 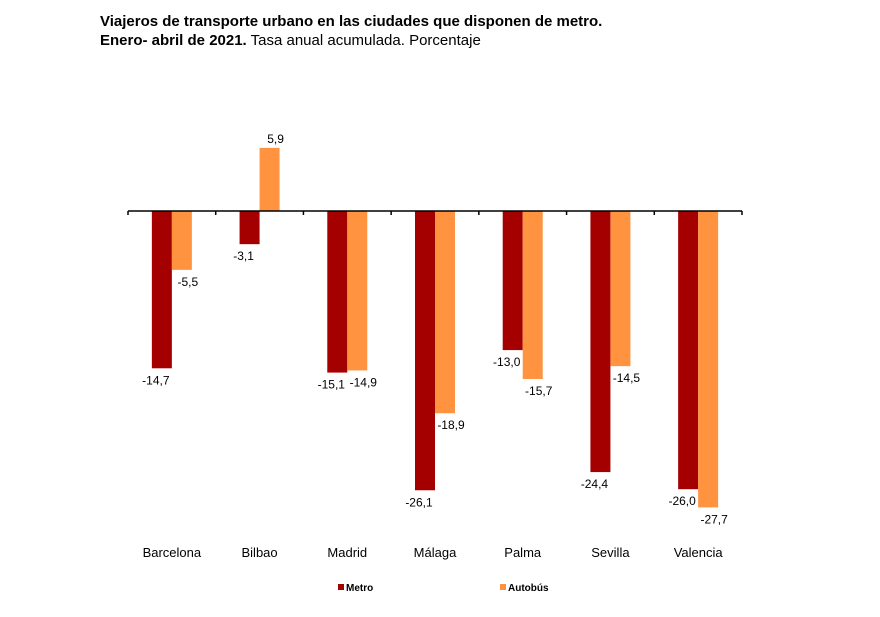 I want to click on bar-metro-sevilla, so click(x=600, y=342).